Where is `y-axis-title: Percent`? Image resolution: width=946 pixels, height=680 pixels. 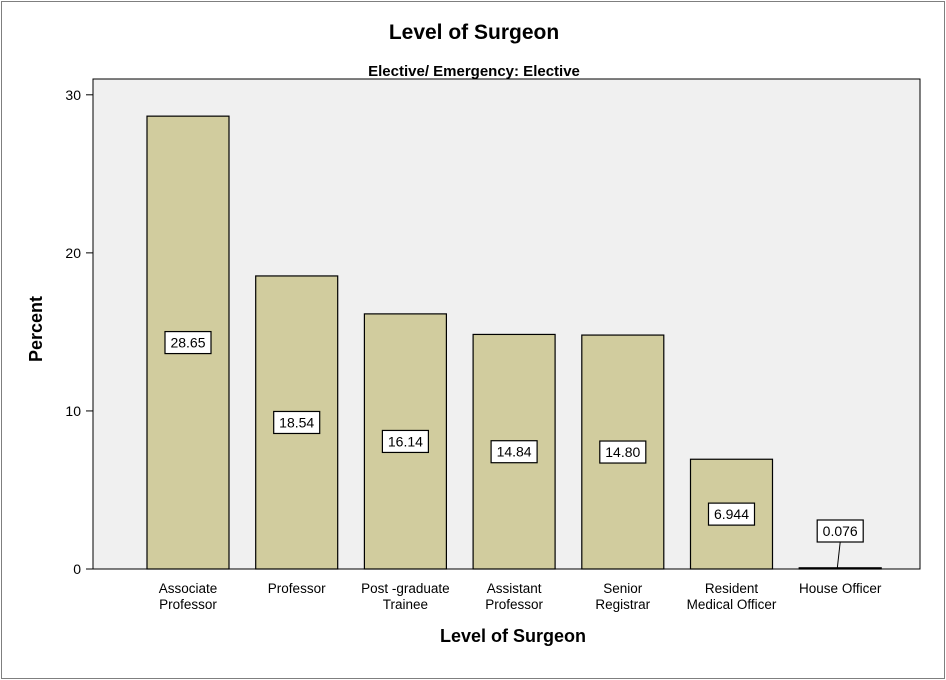
y-axis-title: Percent is located at coordinates (36, 329).